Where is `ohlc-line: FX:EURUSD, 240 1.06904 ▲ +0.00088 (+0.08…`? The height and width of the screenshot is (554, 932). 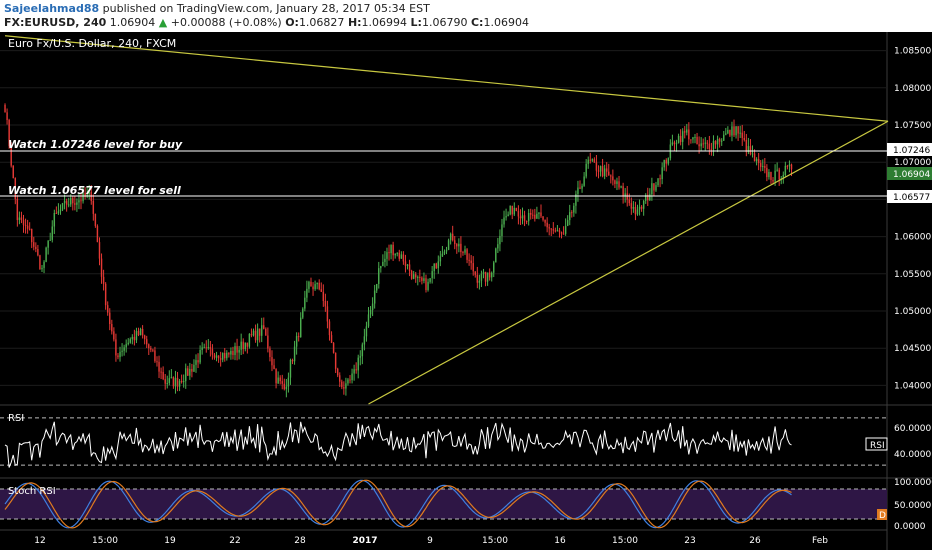 ohlc-line: FX:EURUSD, 240 1.06904 ▲ +0.00088 (+0.08… is located at coordinates (266, 22).